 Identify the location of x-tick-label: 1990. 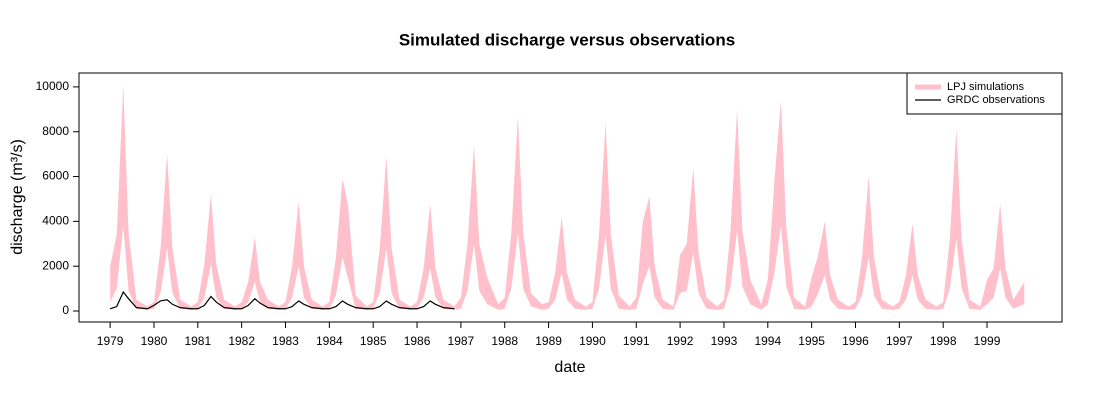
(592, 341).